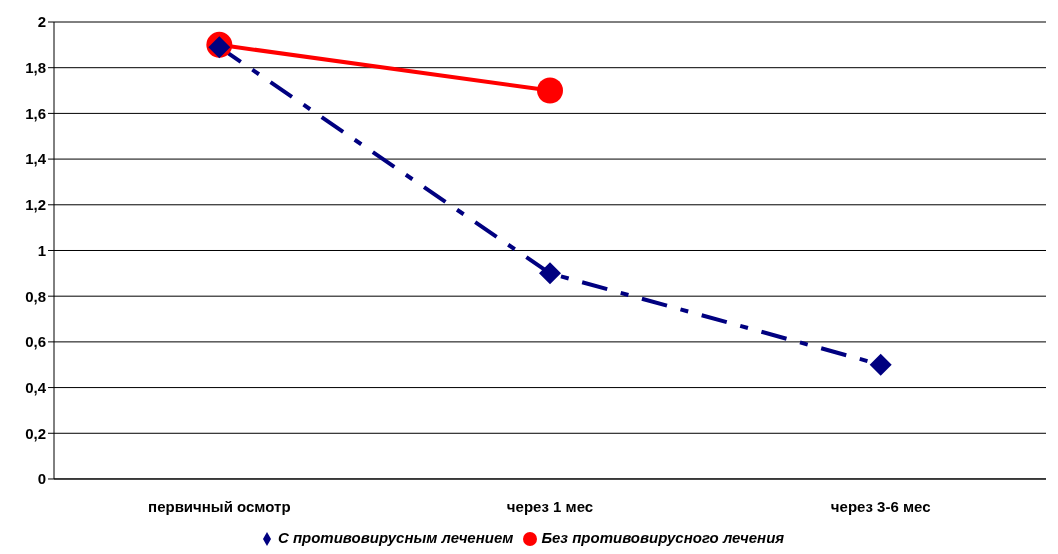 This screenshot has width=1058, height=554. What do you see at coordinates (36, 159) in the screenshot?
I see `y-tick-label: 1,4` at bounding box center [36, 159].